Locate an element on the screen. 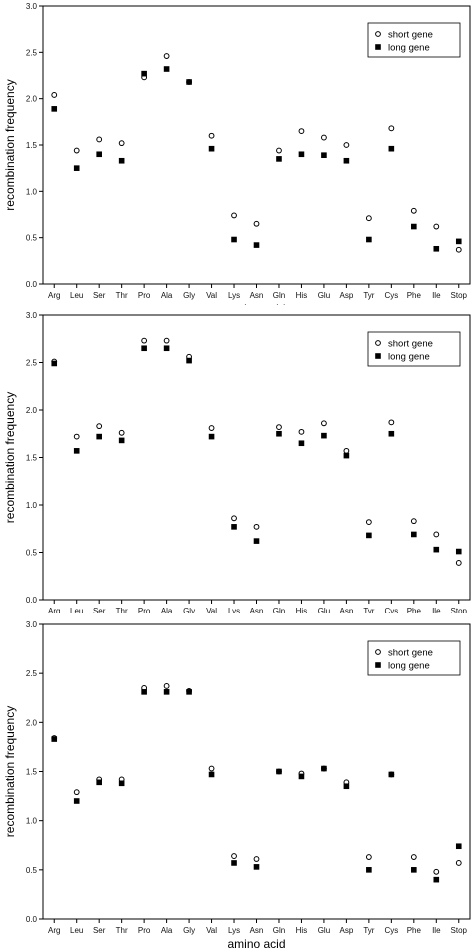 The image size is (474, 950). x-tick-label: Ser is located at coordinates (99, 610).